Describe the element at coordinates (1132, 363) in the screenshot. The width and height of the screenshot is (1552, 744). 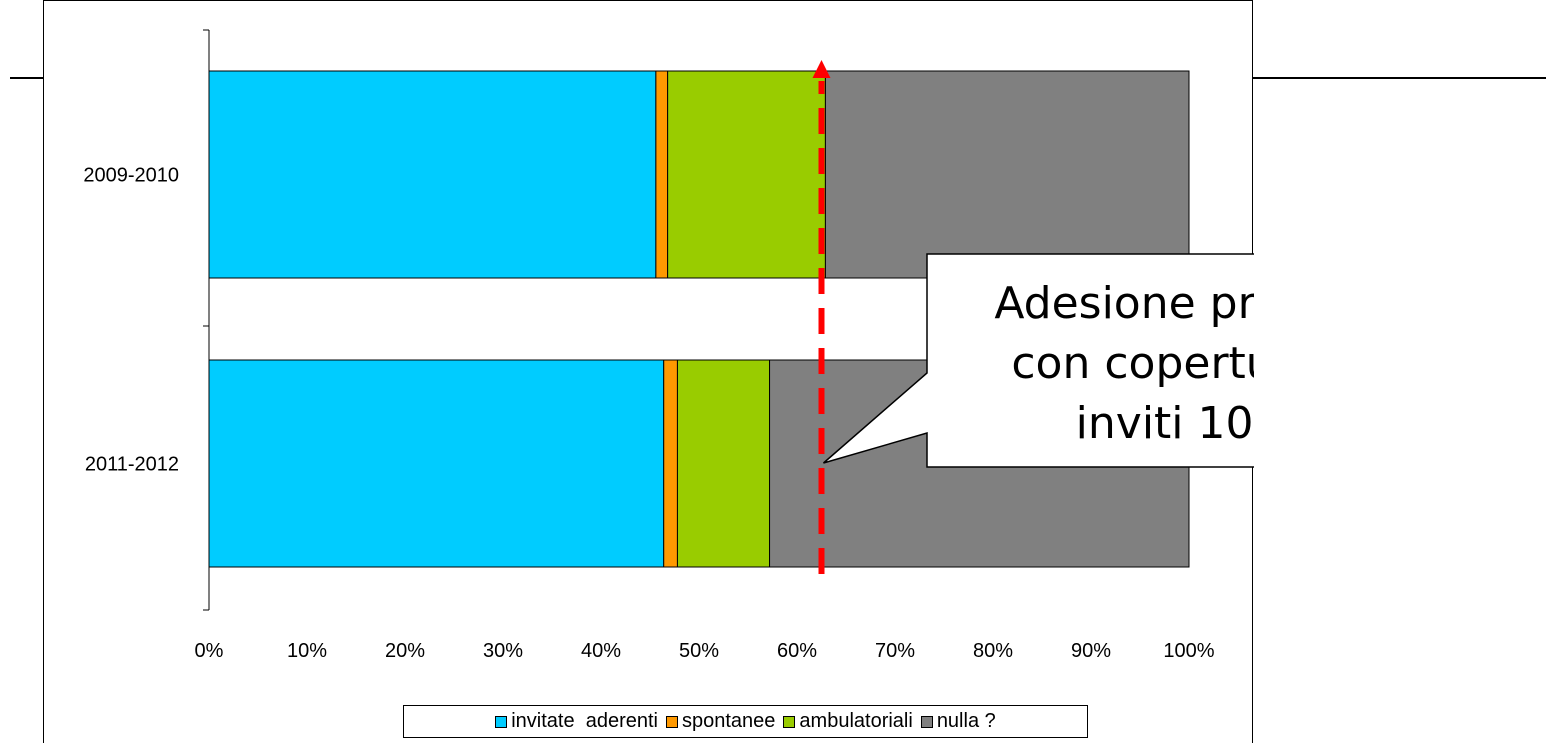
I see `callout-text-line: con copertura da` at that location.